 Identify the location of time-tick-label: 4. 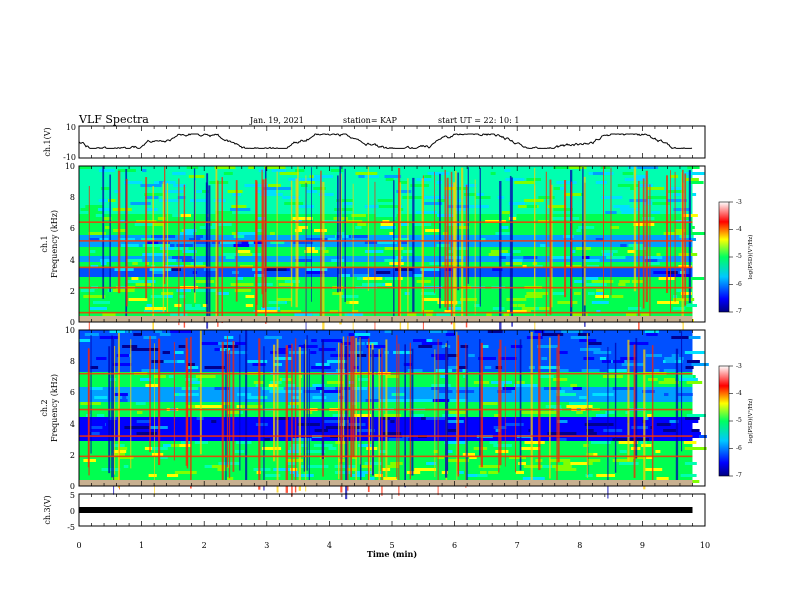
(329, 545).